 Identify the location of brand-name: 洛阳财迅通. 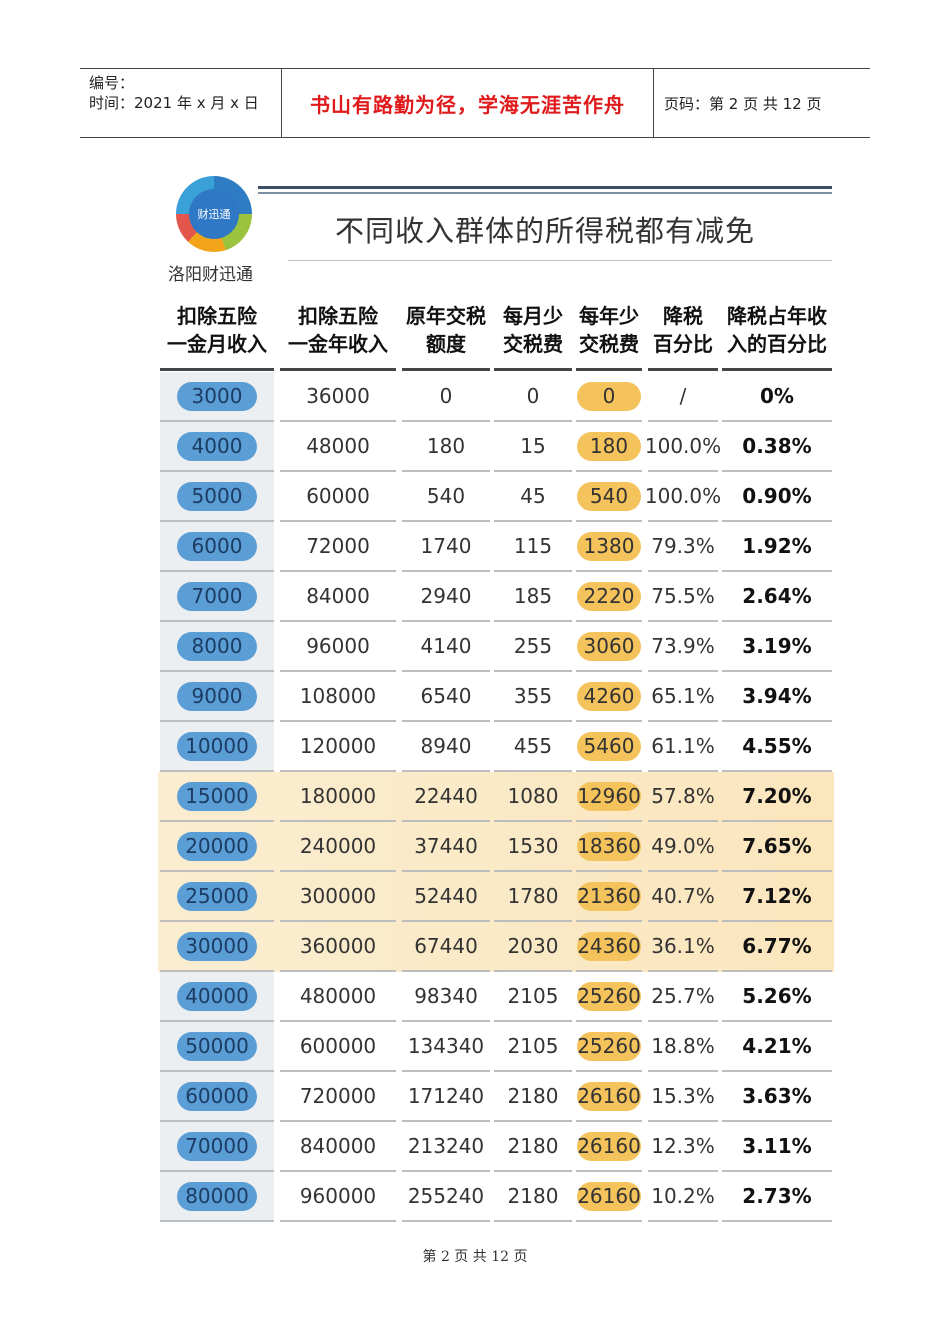
(210, 275).